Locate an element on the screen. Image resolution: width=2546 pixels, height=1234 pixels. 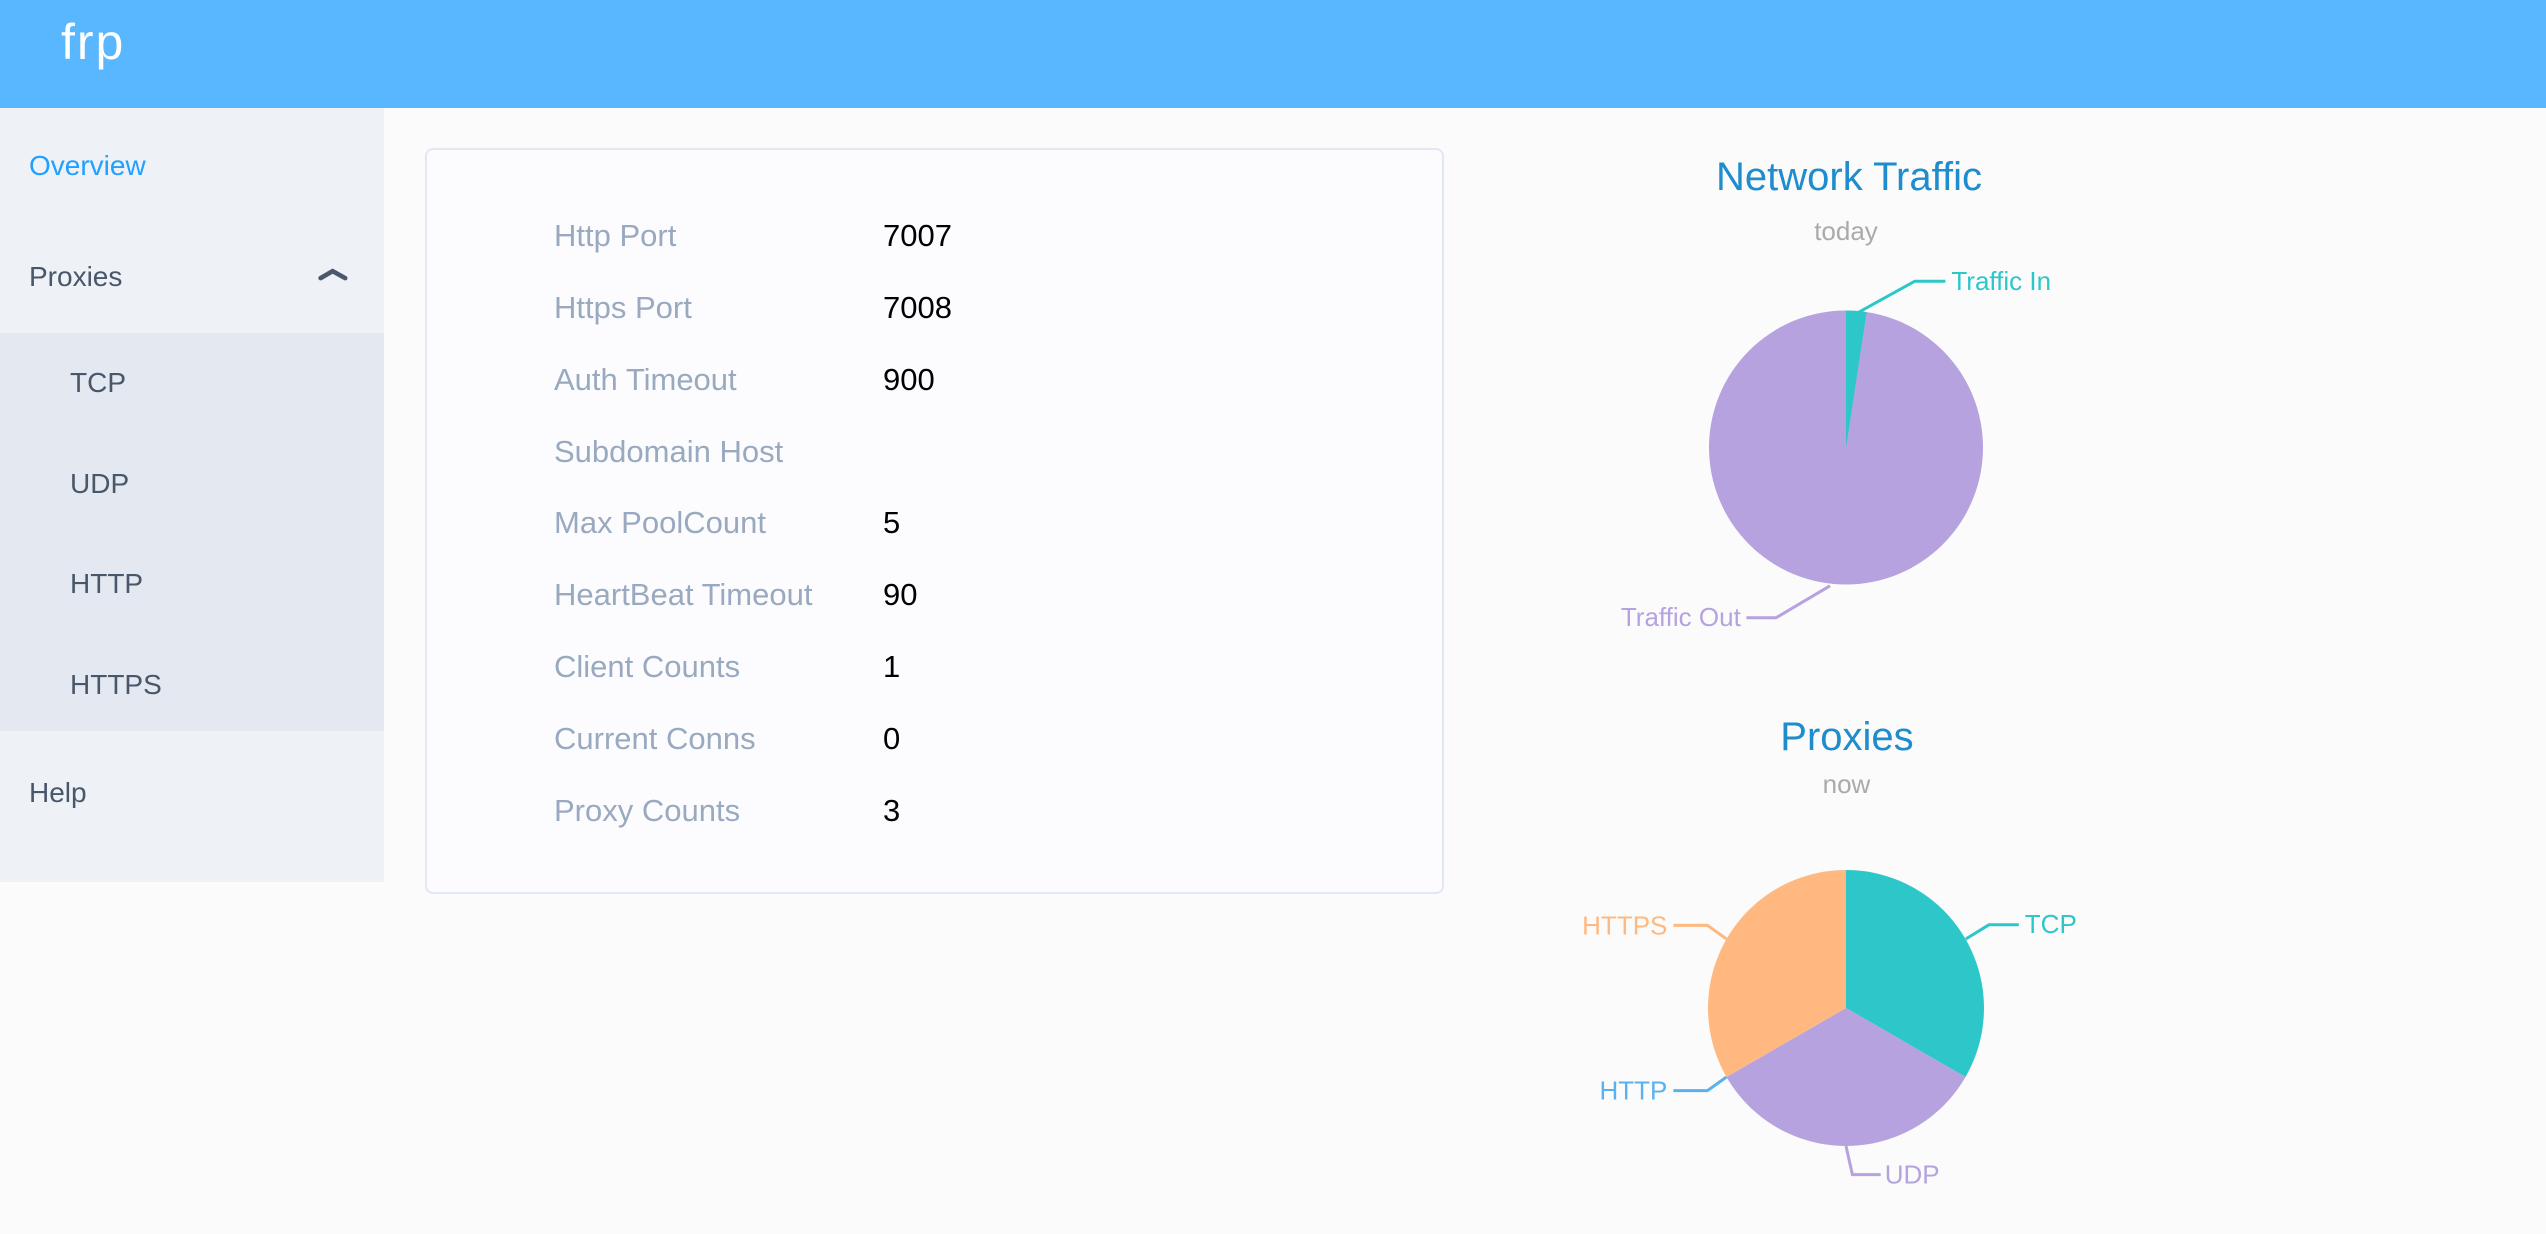
svg-text: Network Traffic is located at coordinates (1849, 177).